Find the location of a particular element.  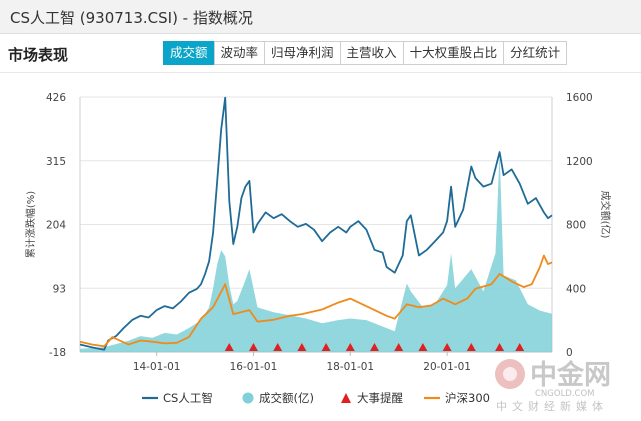

chart-legend: CS人工智 成交额(亿) 大事提醒 沪深300 is located at coordinates (316, 398).